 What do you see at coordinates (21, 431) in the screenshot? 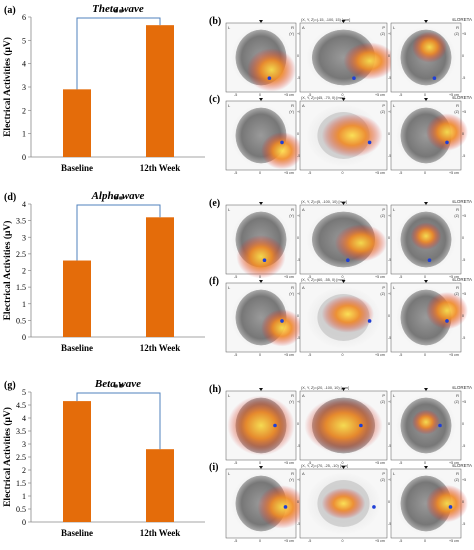
I see `y-tick-label: 3.5` at bounding box center [21, 431].